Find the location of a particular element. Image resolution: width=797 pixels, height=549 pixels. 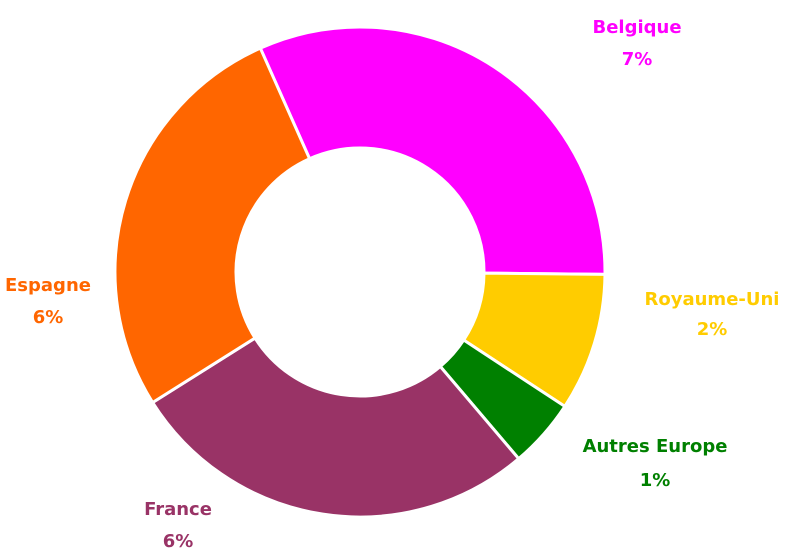

slice-name: Royaume-Uni is located at coordinates (712, 299).